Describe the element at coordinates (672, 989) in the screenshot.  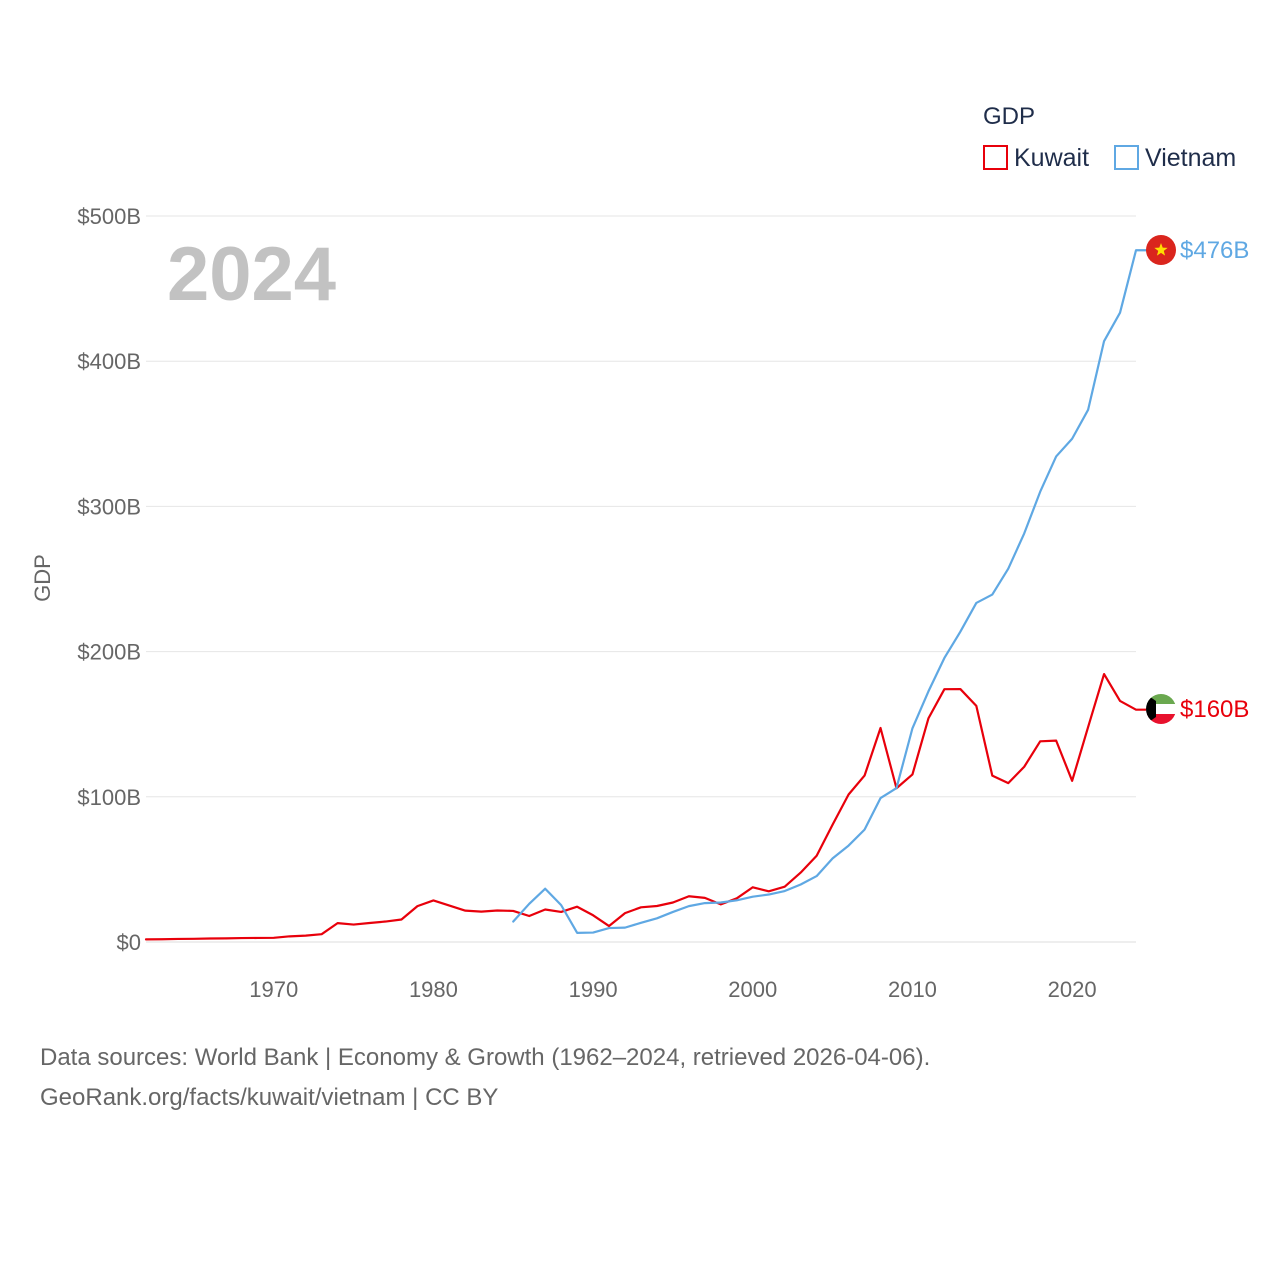
I see `x-axis-tick-labels: 1970 1980 1990 2000 2010 2020` at that location.